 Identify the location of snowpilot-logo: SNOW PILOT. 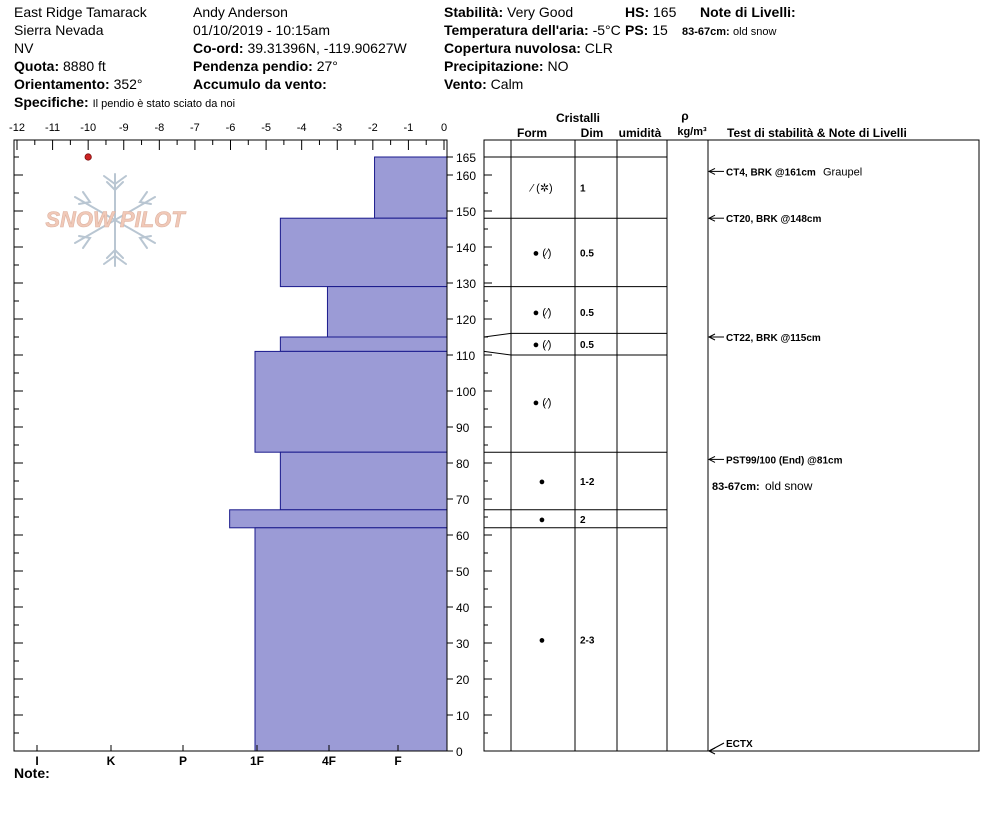
(115, 220).